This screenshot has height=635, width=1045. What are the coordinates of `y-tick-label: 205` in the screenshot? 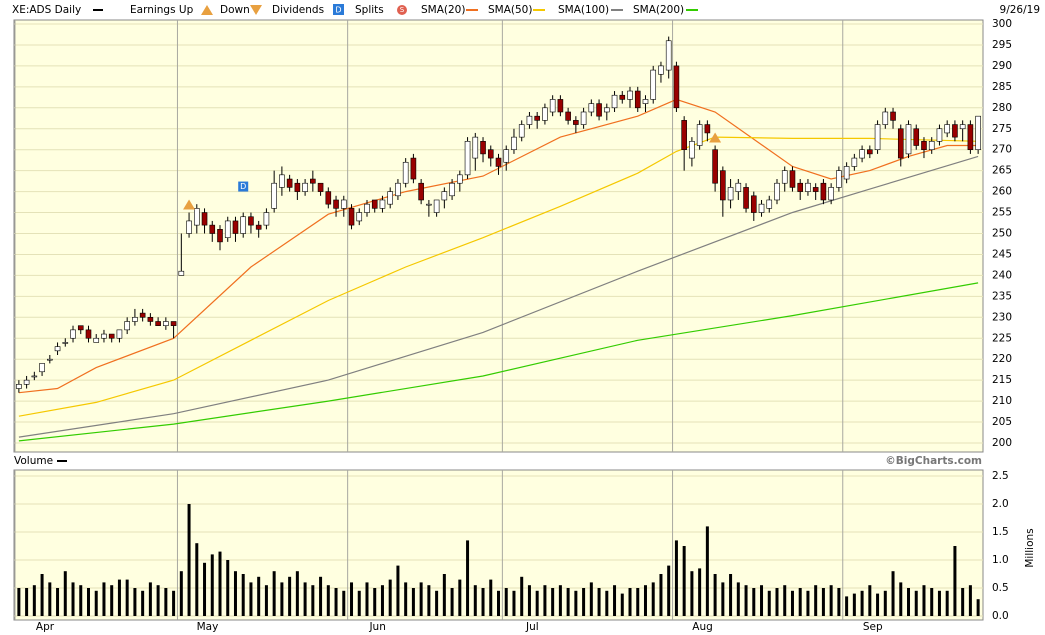 It's located at (1002, 422).